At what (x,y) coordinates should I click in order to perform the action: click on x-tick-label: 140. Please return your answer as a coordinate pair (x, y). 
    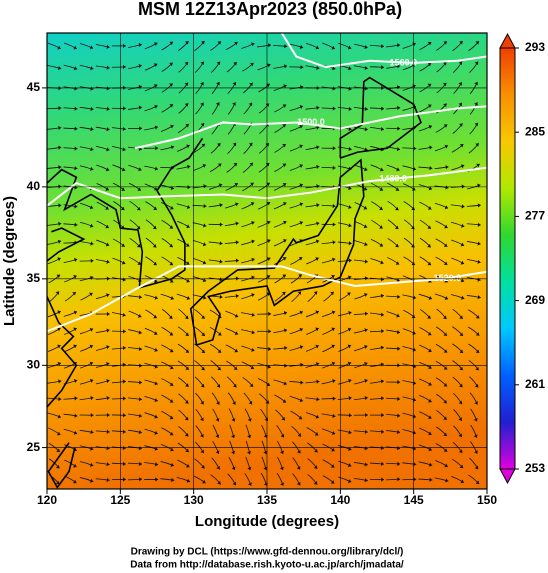
    Looking at the image, I should click on (340, 500).